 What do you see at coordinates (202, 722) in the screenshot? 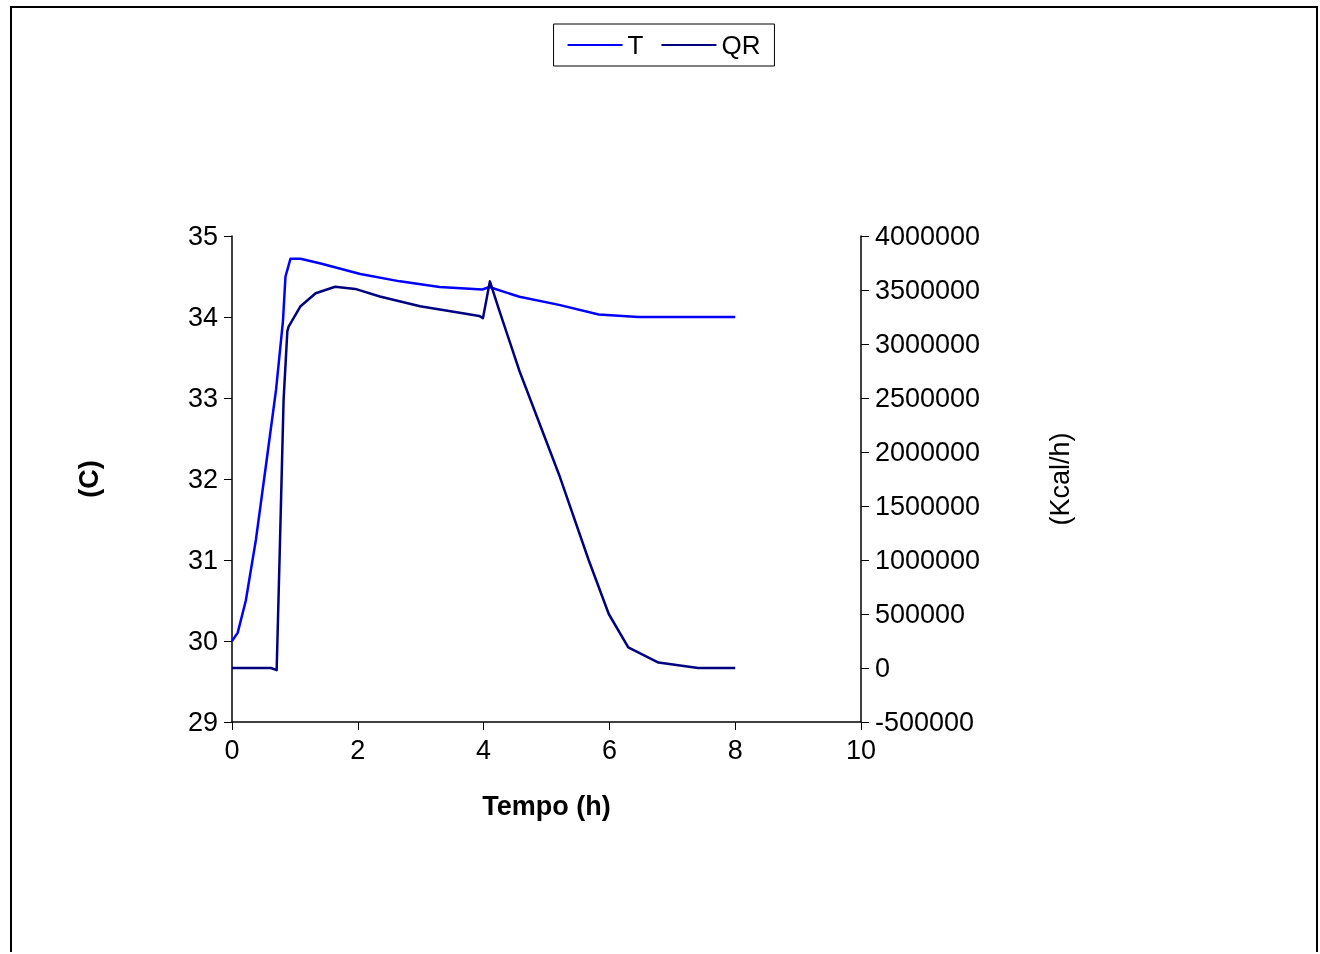
I see `y-tick-label: 29` at bounding box center [202, 722].